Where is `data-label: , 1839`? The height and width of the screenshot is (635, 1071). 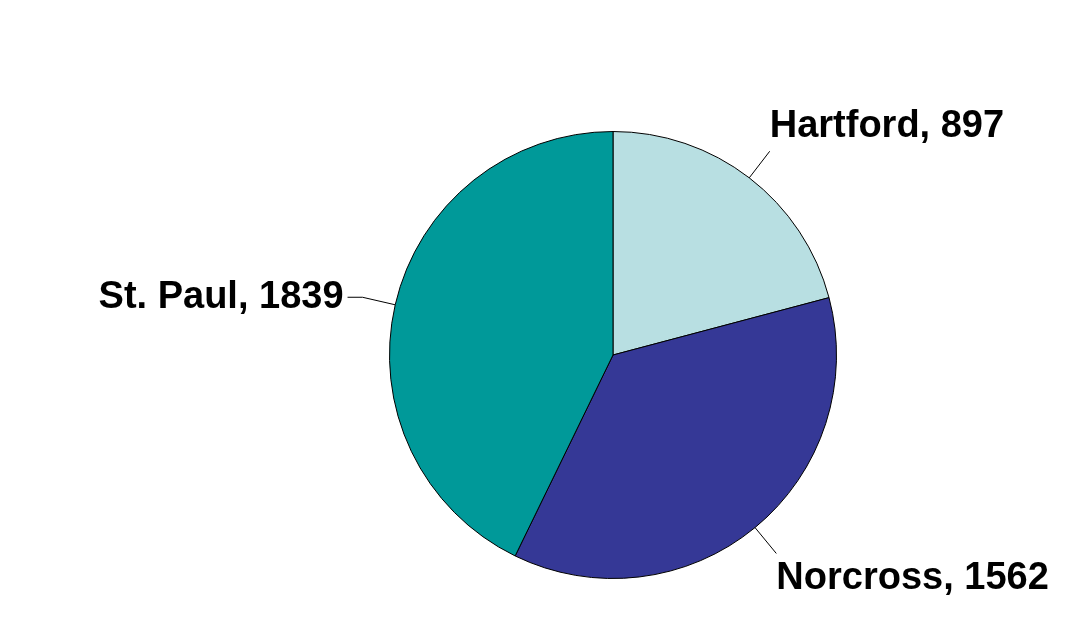
data-label: , 1839 is located at coordinates (290, 294).